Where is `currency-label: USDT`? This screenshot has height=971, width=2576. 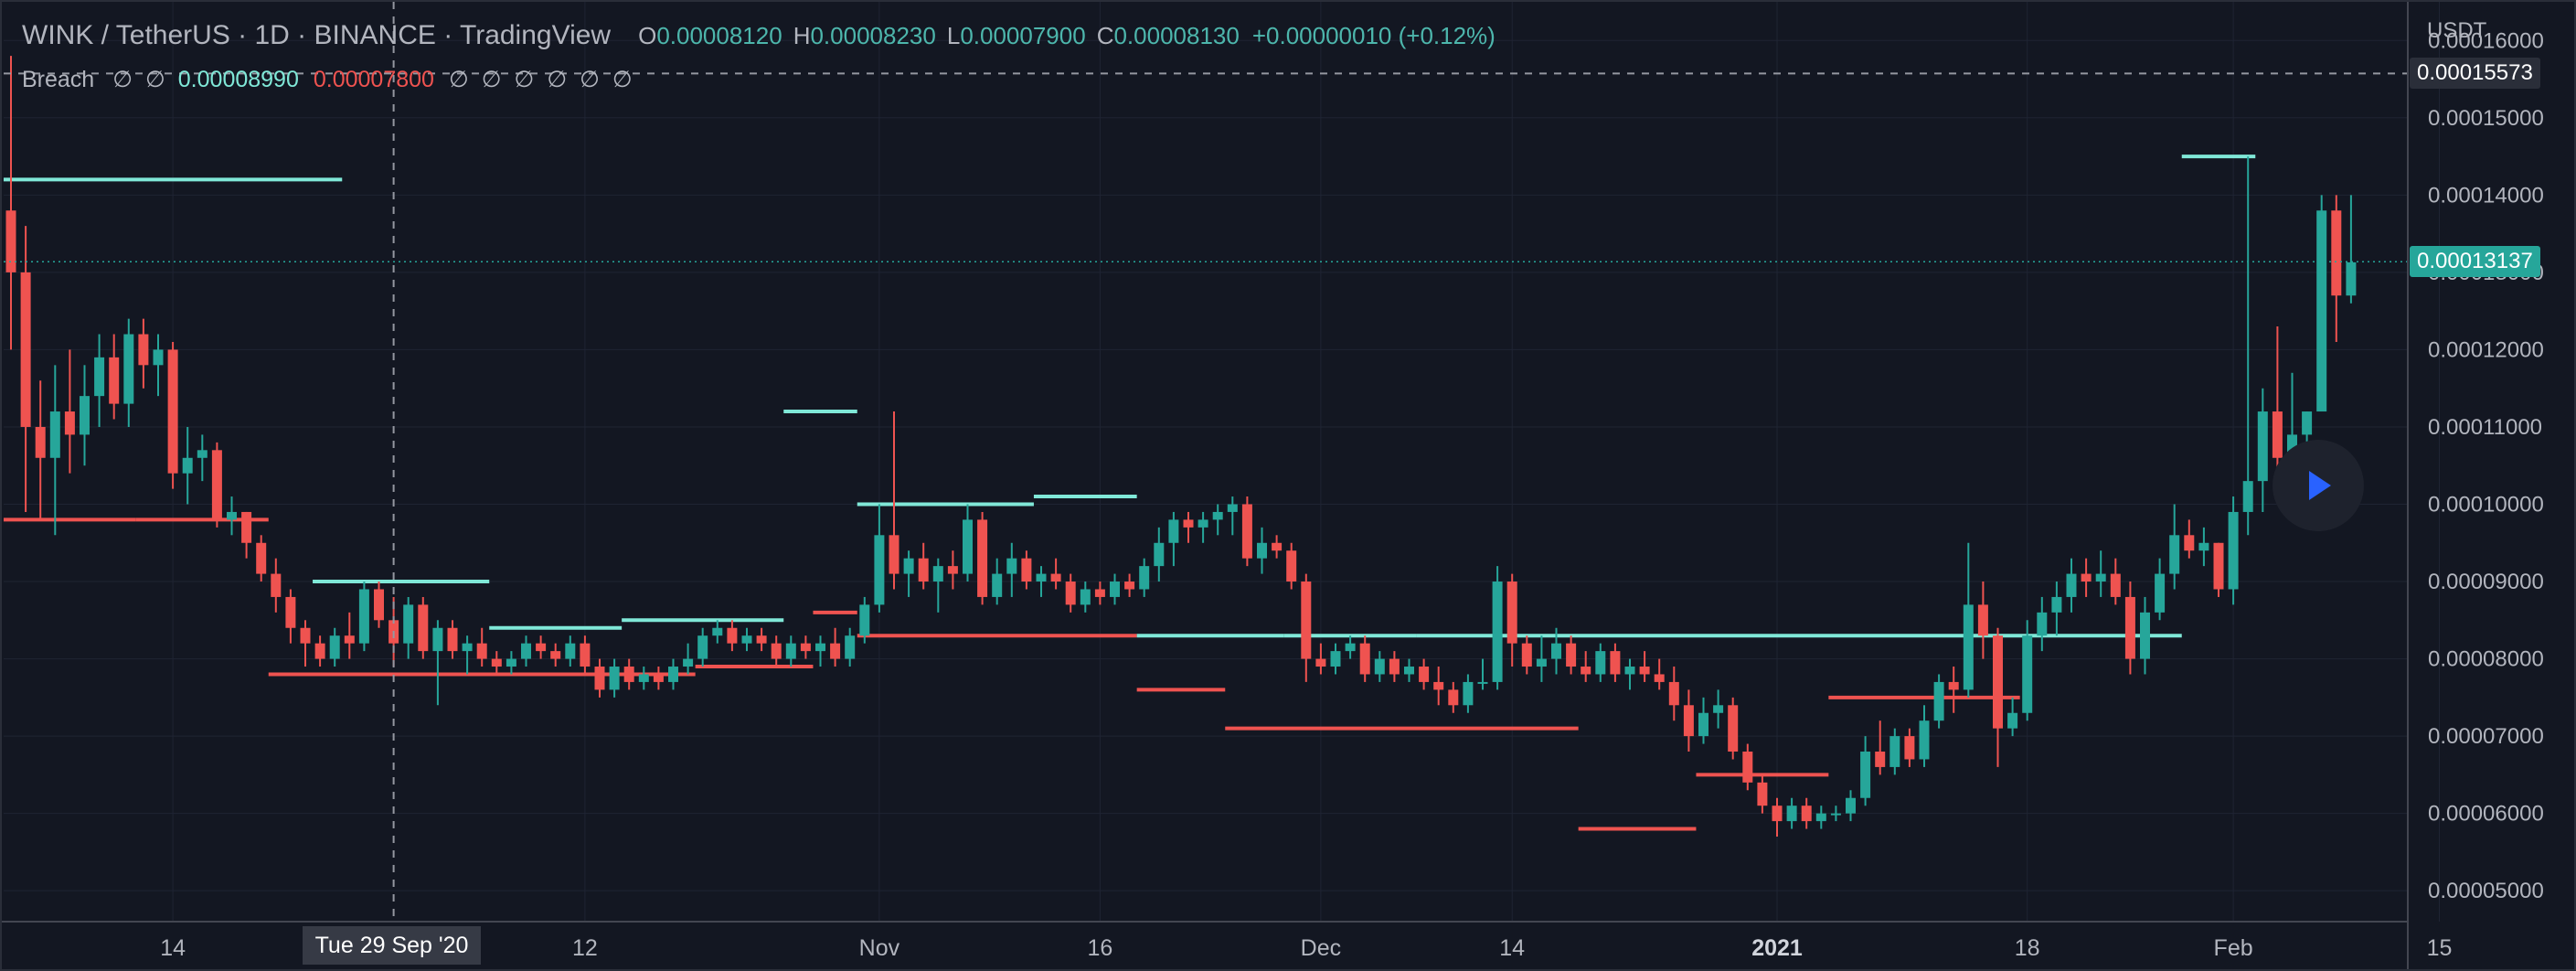
currency-label: USDT is located at coordinates (2457, 30).